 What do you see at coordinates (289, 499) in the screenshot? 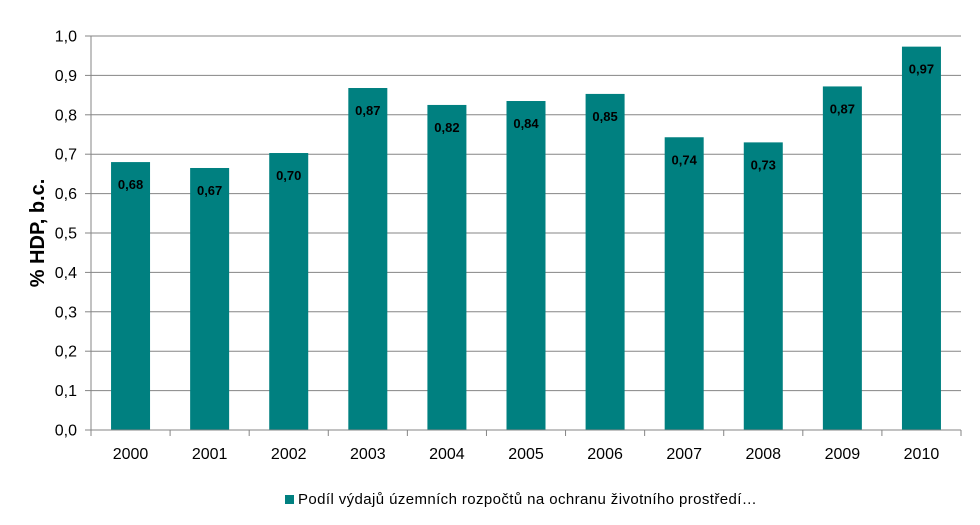
I see `legend-swatch` at bounding box center [289, 499].